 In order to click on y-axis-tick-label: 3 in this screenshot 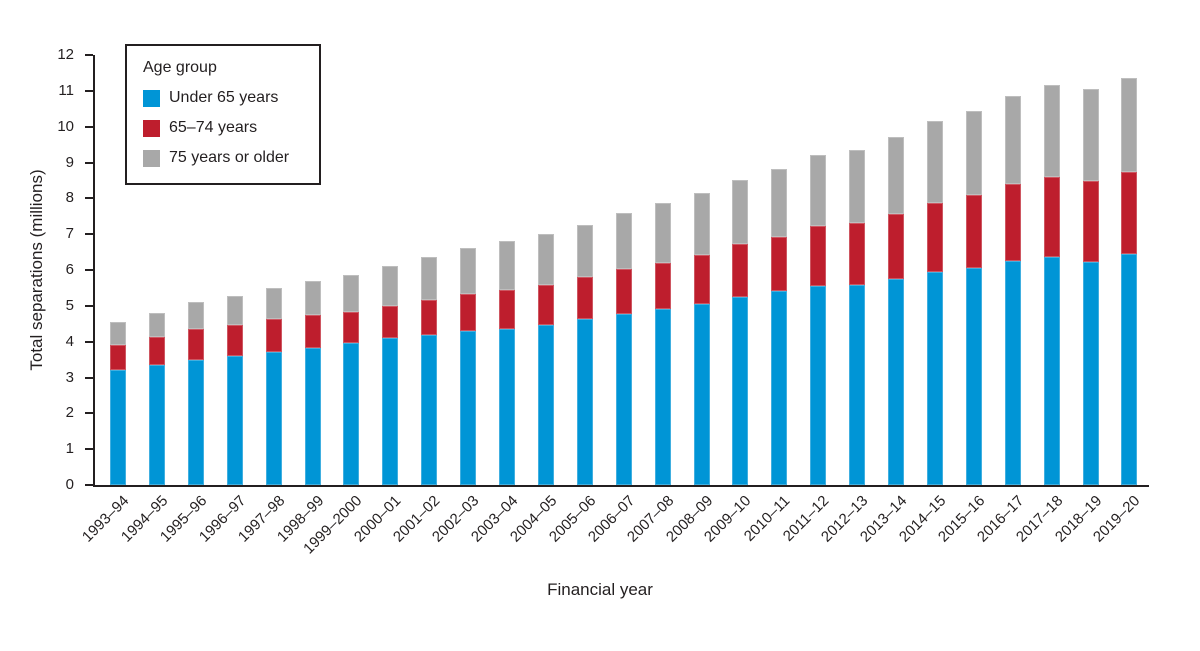, I will do `click(69, 377)`.